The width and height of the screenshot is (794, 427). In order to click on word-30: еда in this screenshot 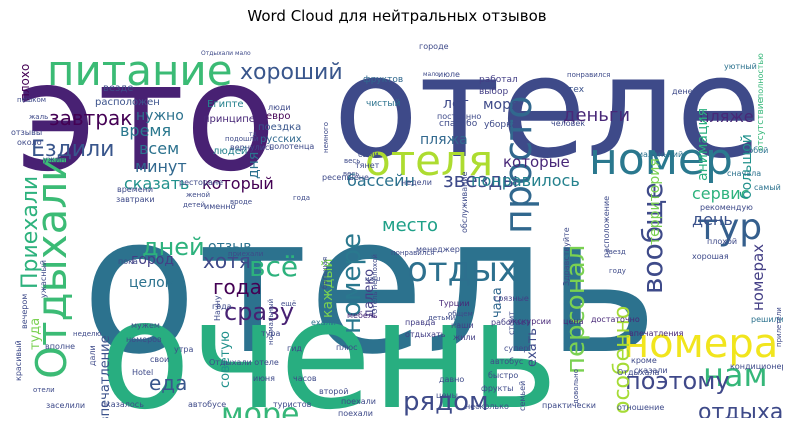, I will do `click(168, 383)`.